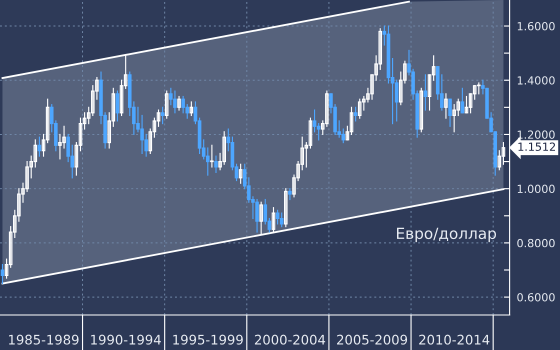  I want to click on y-tick-label: 1.1512, so click(537, 146).